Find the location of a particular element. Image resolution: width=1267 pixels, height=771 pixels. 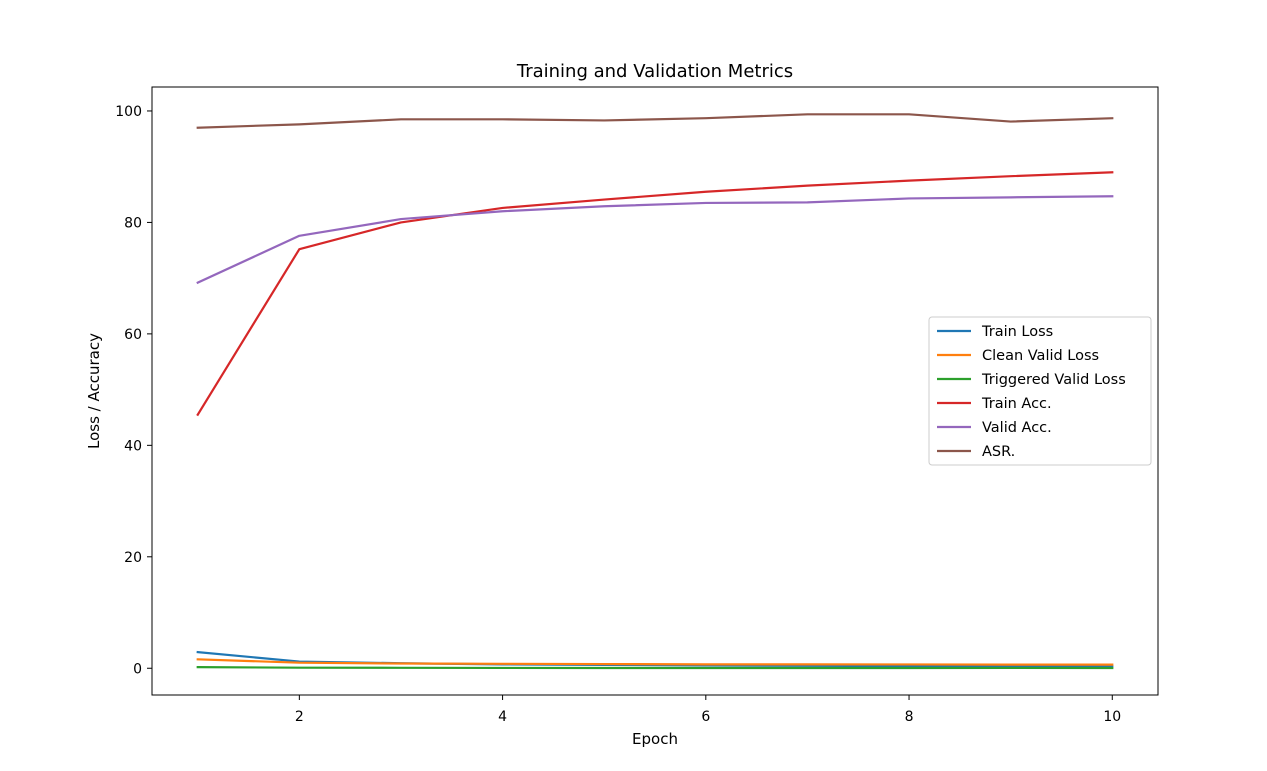

y-axis: 0 20 40 60 80 100 is located at coordinates (133, 390).